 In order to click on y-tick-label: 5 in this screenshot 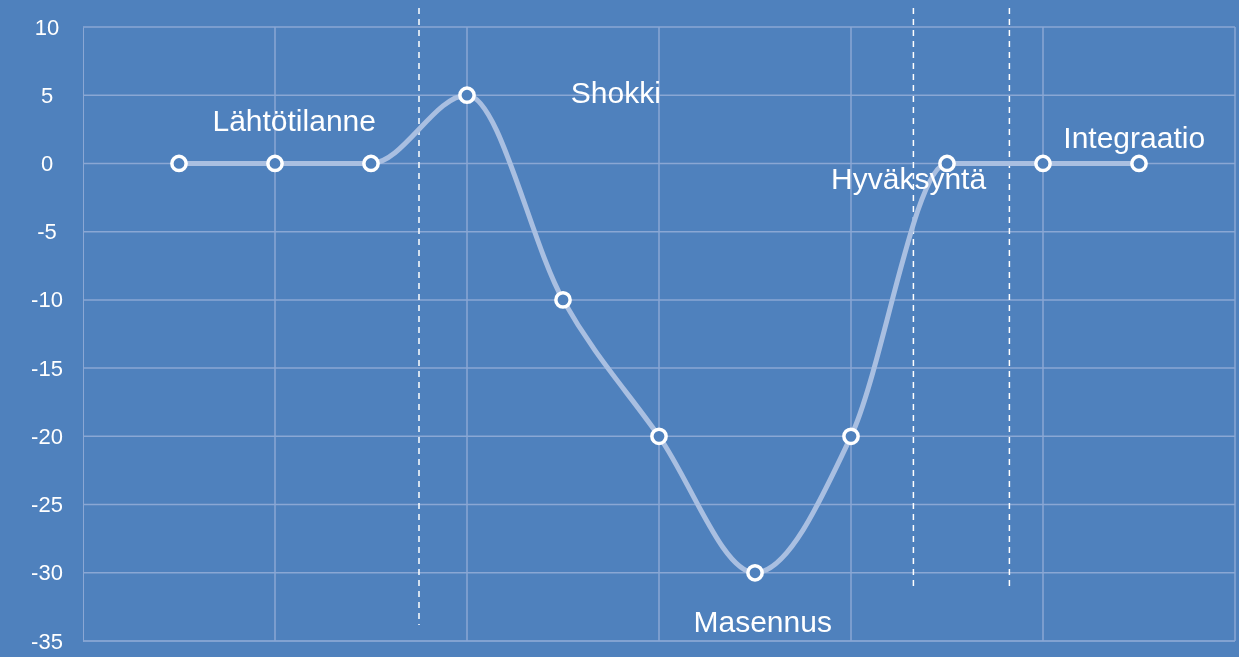, I will do `click(47, 95)`.